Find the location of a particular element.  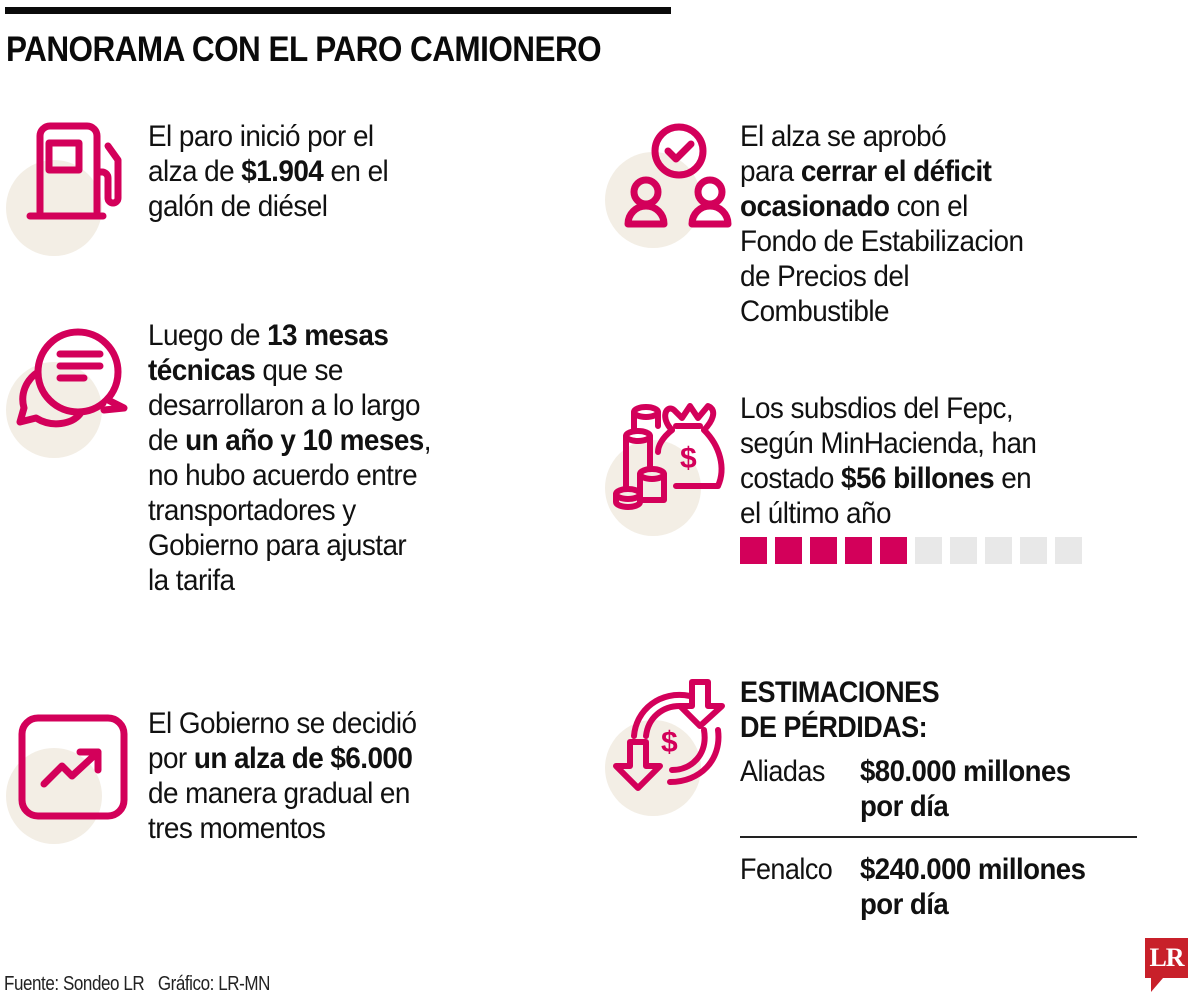

text-line: transportadores y is located at coordinates (289, 510).